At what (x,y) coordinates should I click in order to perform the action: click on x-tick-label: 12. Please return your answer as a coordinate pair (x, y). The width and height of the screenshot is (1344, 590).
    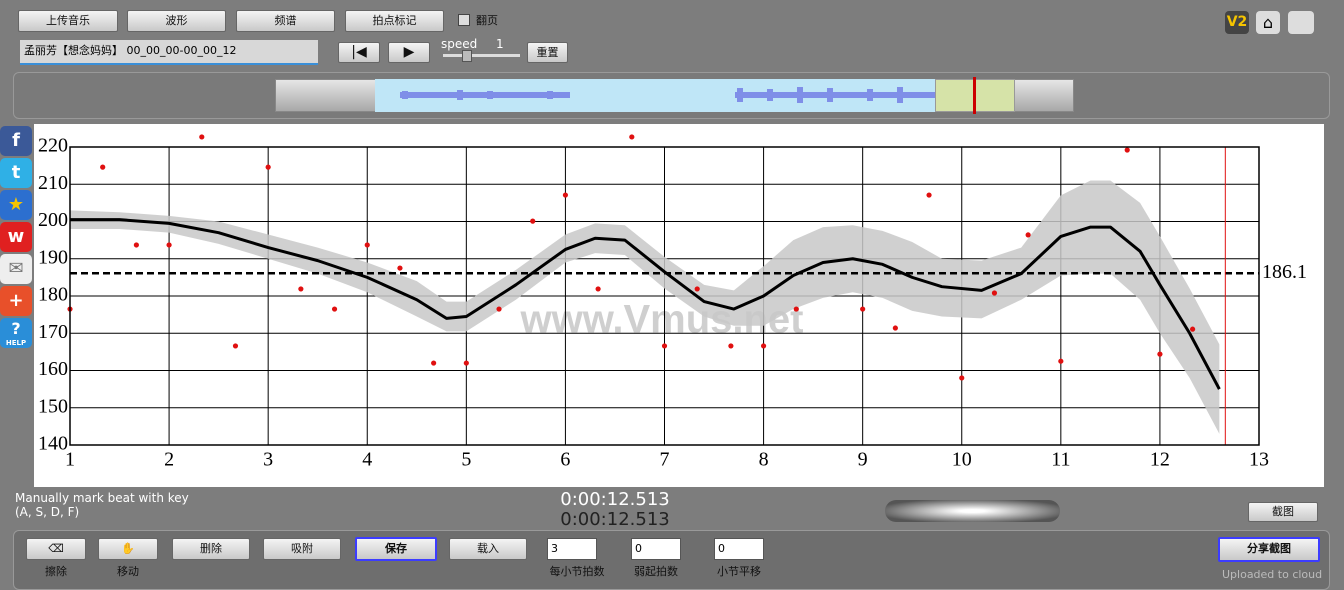
    Looking at the image, I should click on (1160, 460).